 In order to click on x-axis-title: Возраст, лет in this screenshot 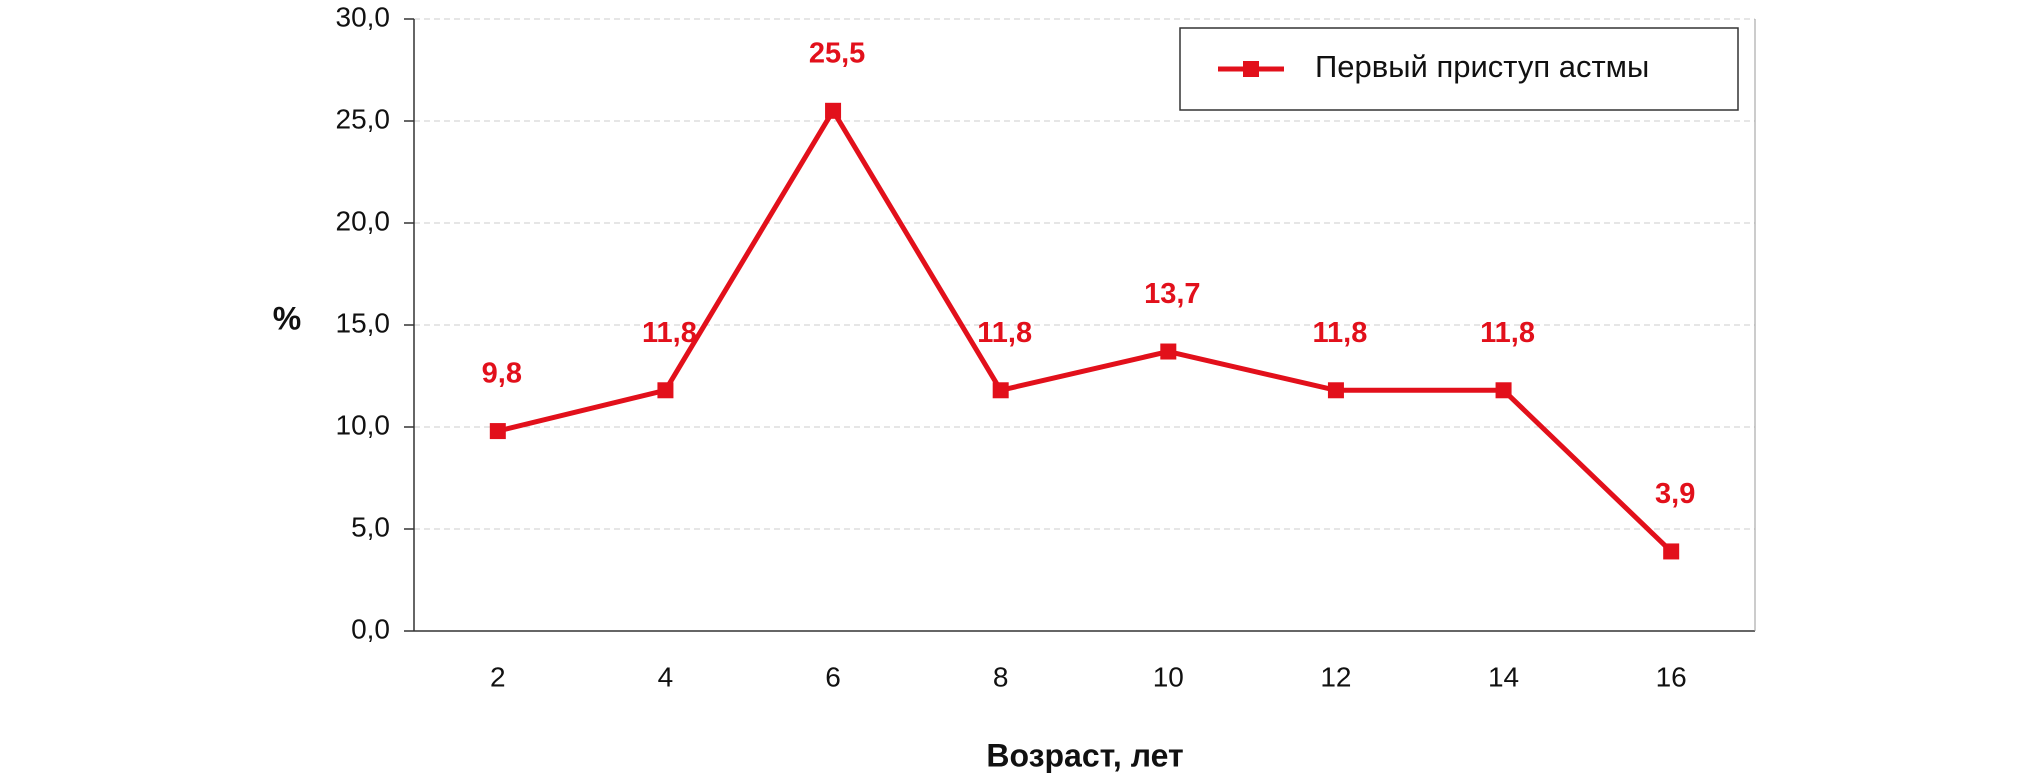, I will do `click(1084, 755)`.